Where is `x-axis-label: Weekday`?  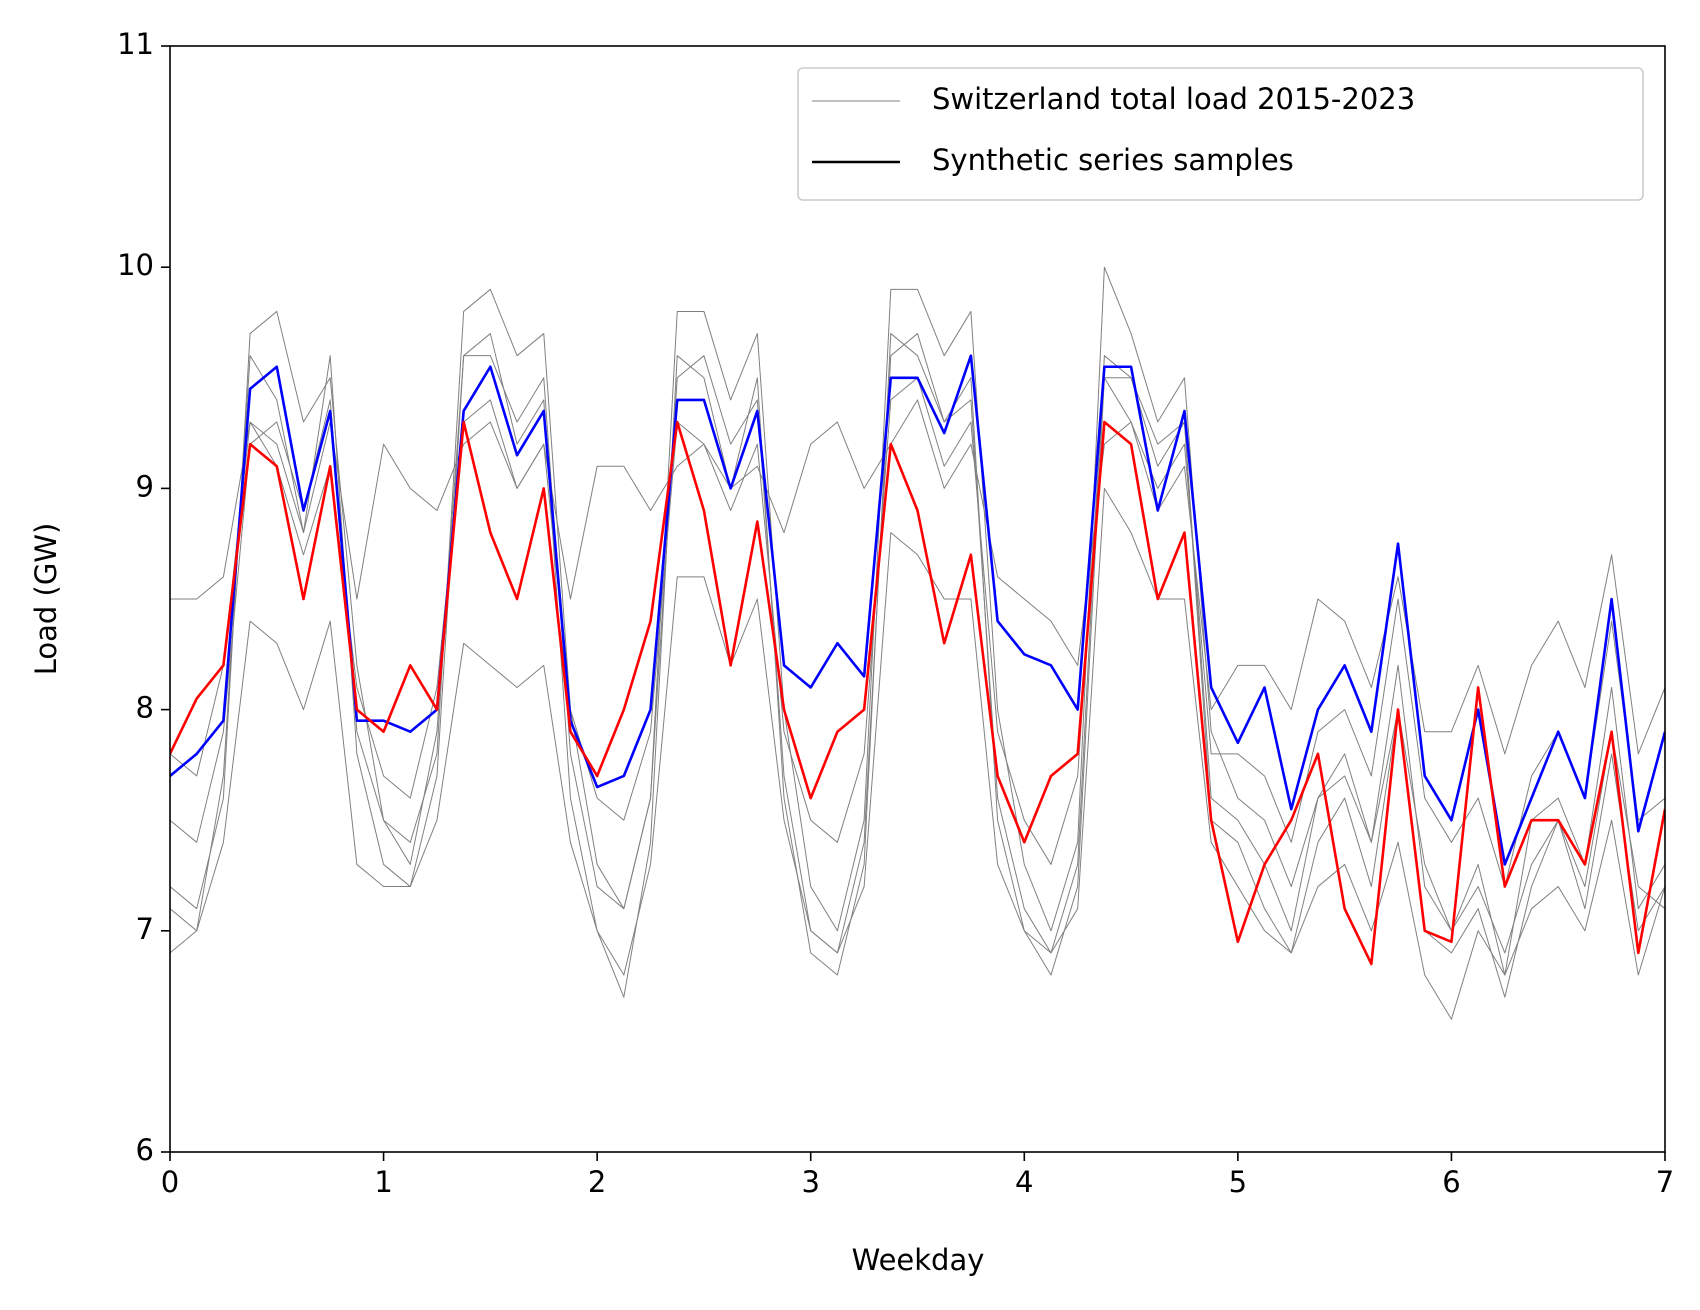
x-axis-label: Weekday is located at coordinates (918, 1260).